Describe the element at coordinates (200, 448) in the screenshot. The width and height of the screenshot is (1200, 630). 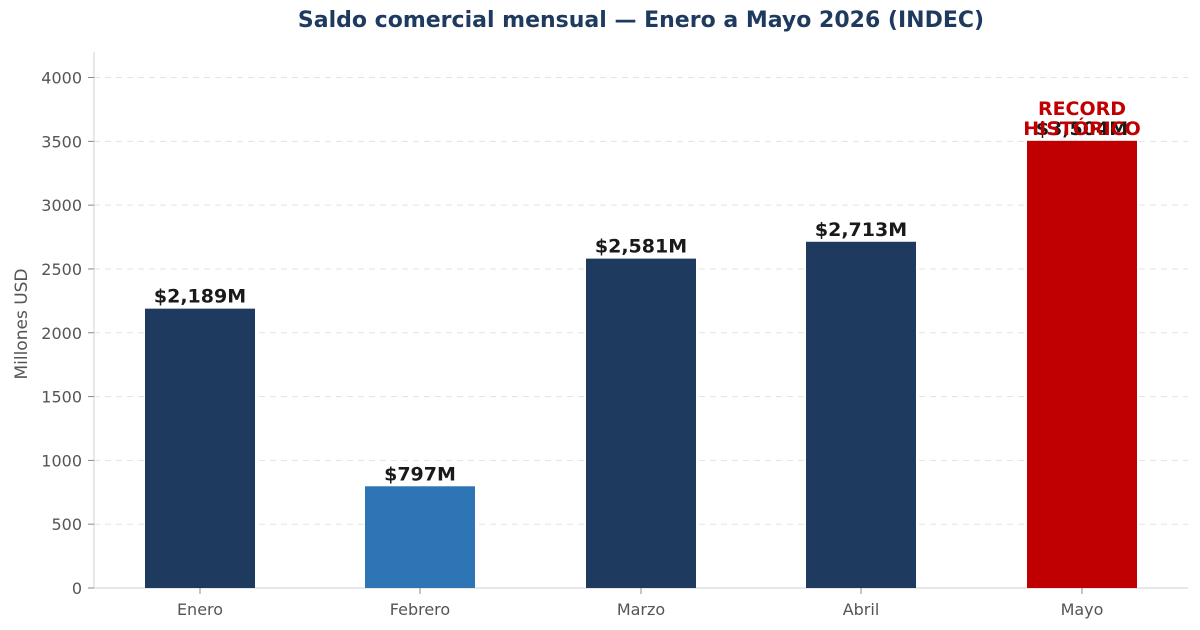
I see `bar-enero` at that location.